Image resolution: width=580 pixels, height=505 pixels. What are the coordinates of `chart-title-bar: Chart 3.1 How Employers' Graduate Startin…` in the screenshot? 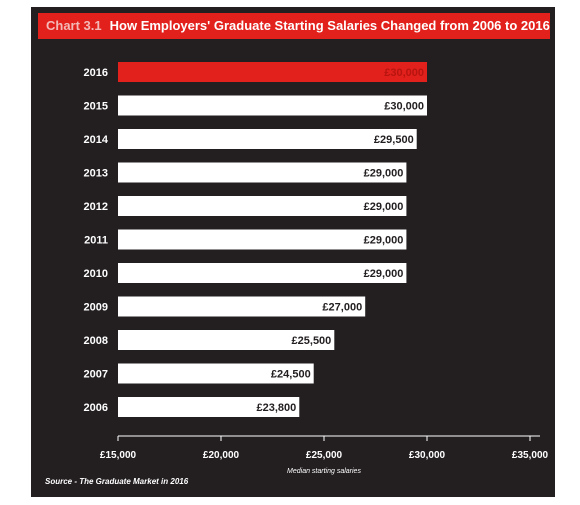 It's located at (294, 26).